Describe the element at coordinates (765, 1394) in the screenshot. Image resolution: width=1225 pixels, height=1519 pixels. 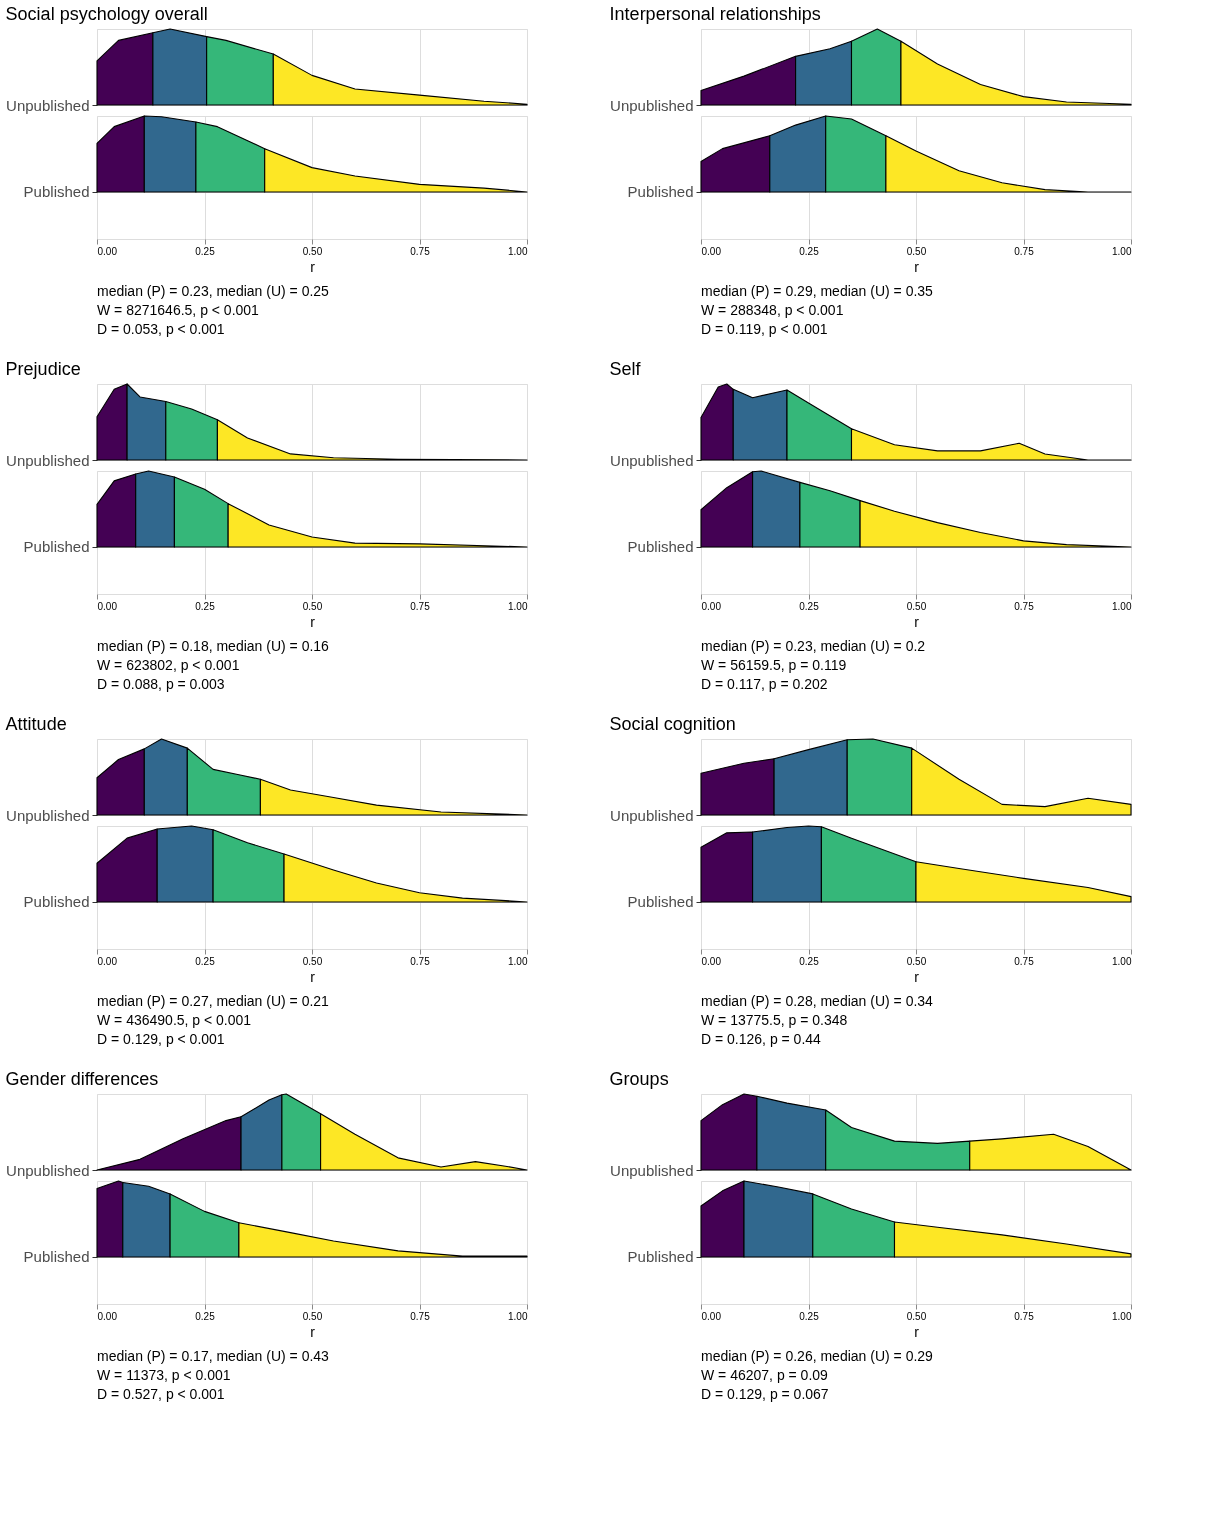
I see `text: D = 0.129, p = 0.067` at that location.